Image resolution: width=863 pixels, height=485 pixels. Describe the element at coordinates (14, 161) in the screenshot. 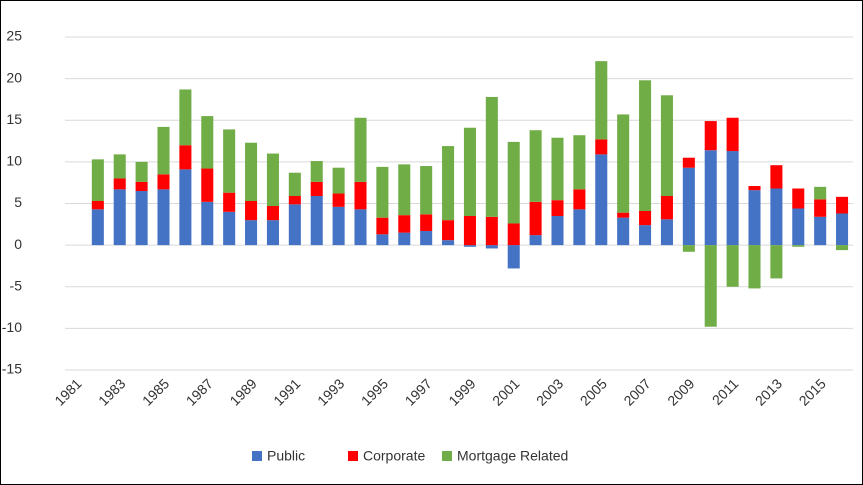

I see `y-tick-label: 10` at that location.